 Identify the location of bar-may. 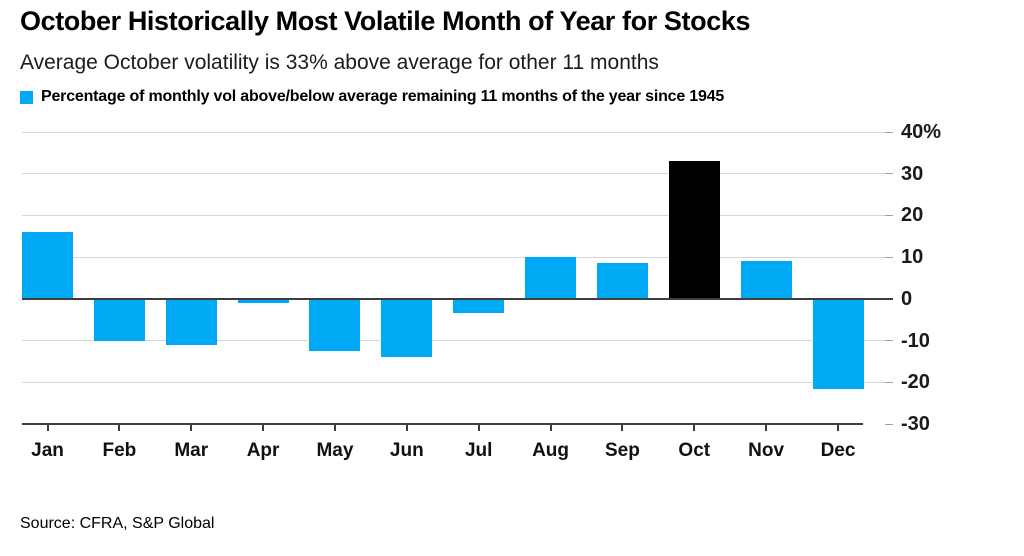
(335, 324).